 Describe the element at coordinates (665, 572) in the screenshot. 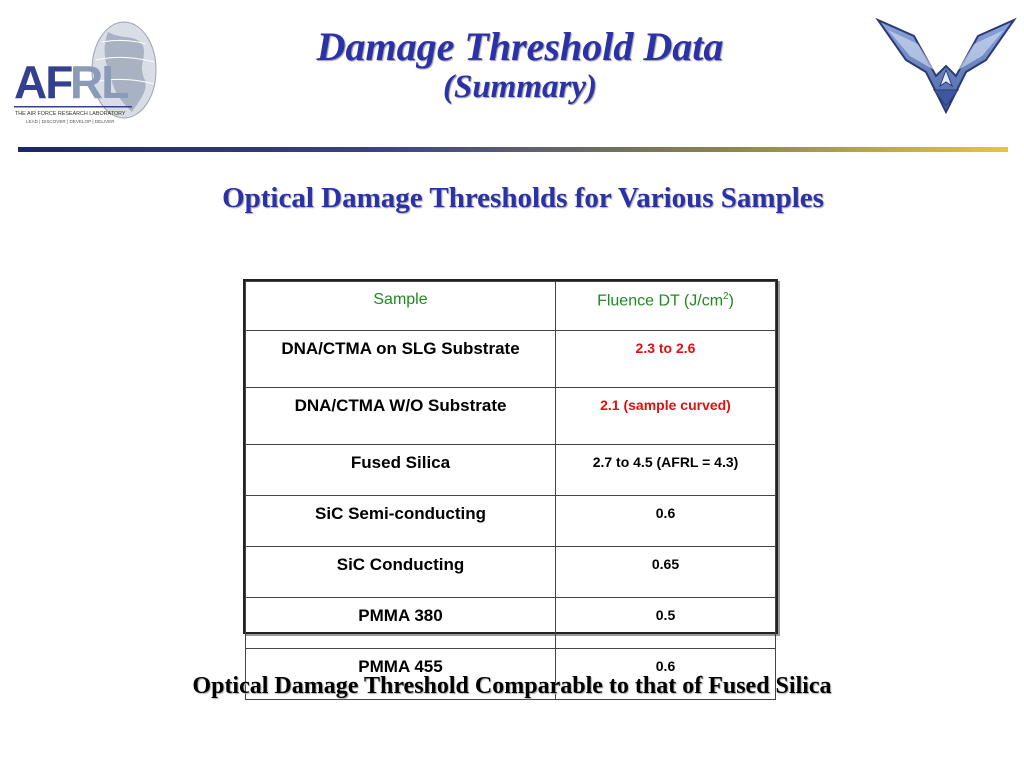

I see `fluence-cell: 0.65` at that location.